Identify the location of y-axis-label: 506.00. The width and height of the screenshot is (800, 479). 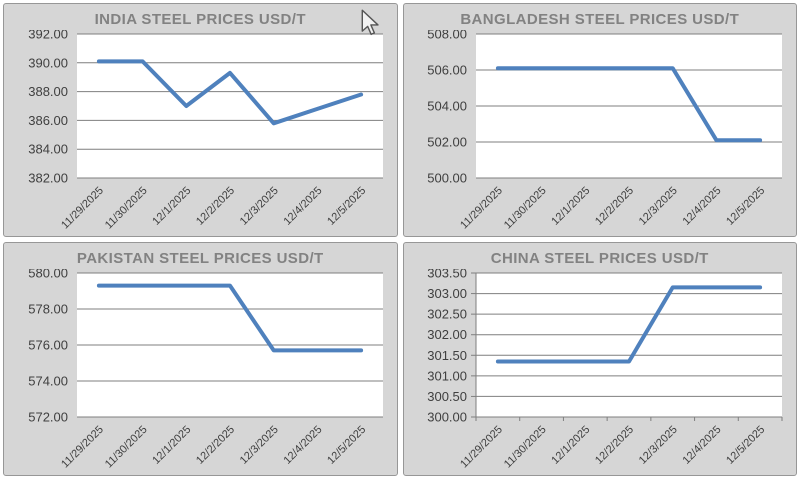
(447, 70).